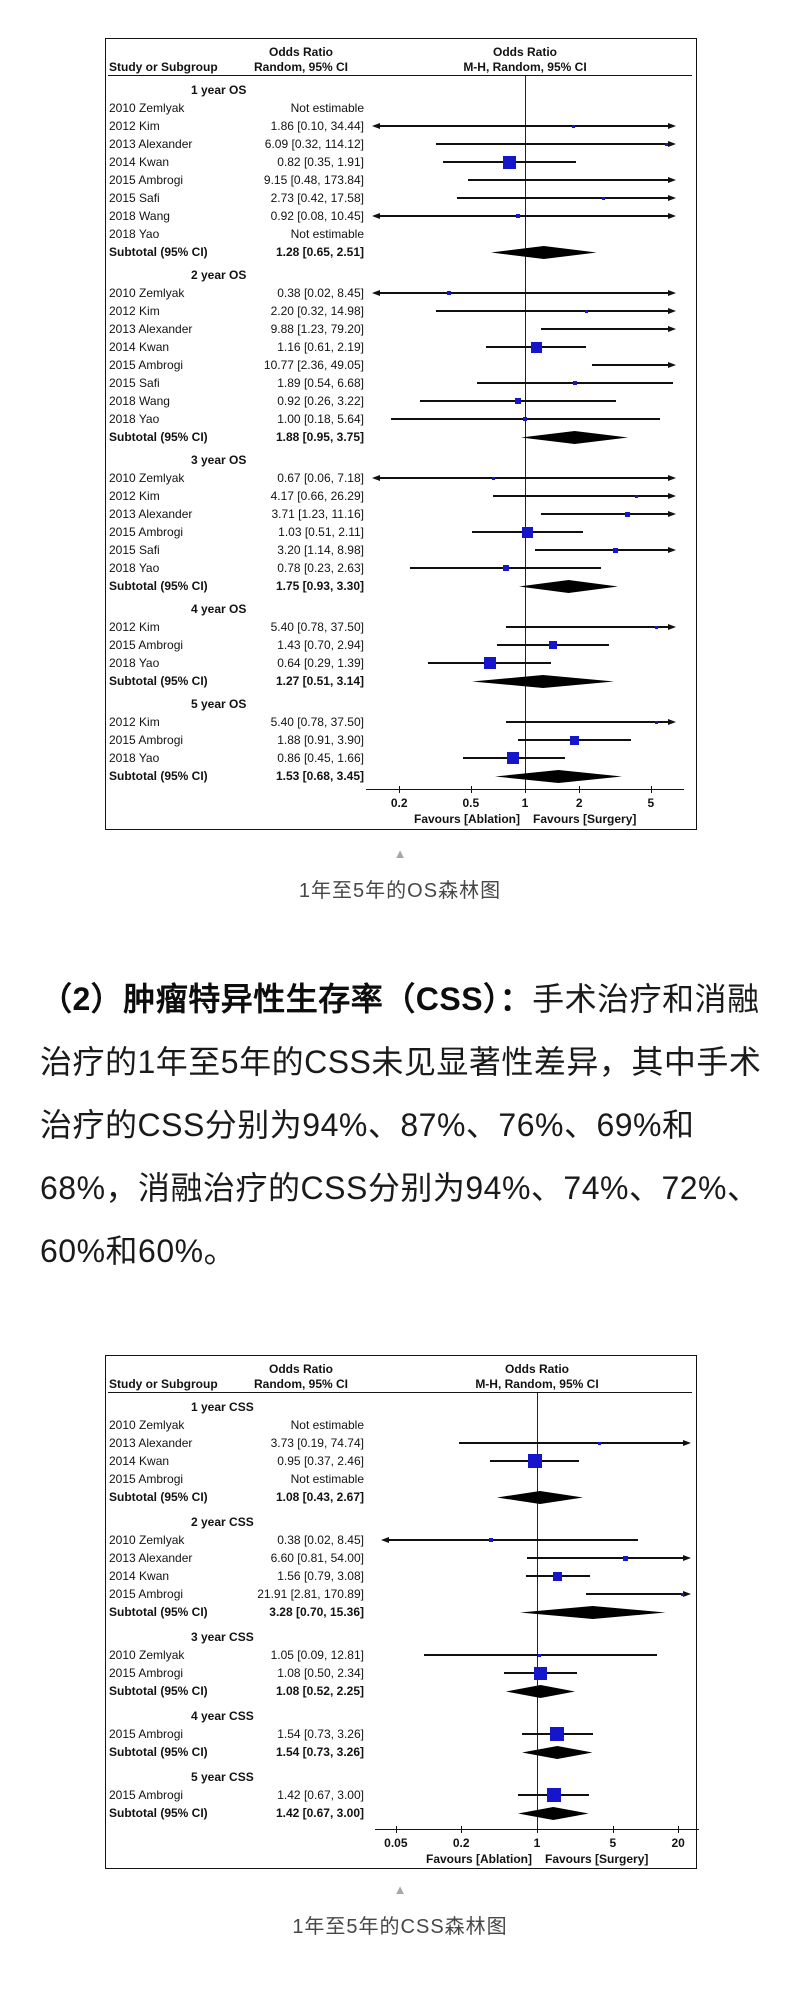 This screenshot has height=2003, width=800. I want to click on ci-value: 0.64 [0.29, 1.39], so click(320, 663).